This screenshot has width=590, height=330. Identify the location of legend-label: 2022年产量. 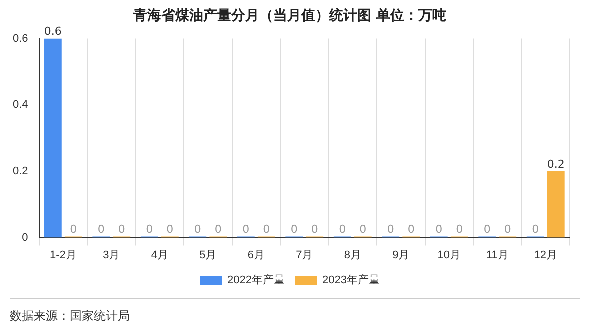
(257, 280).